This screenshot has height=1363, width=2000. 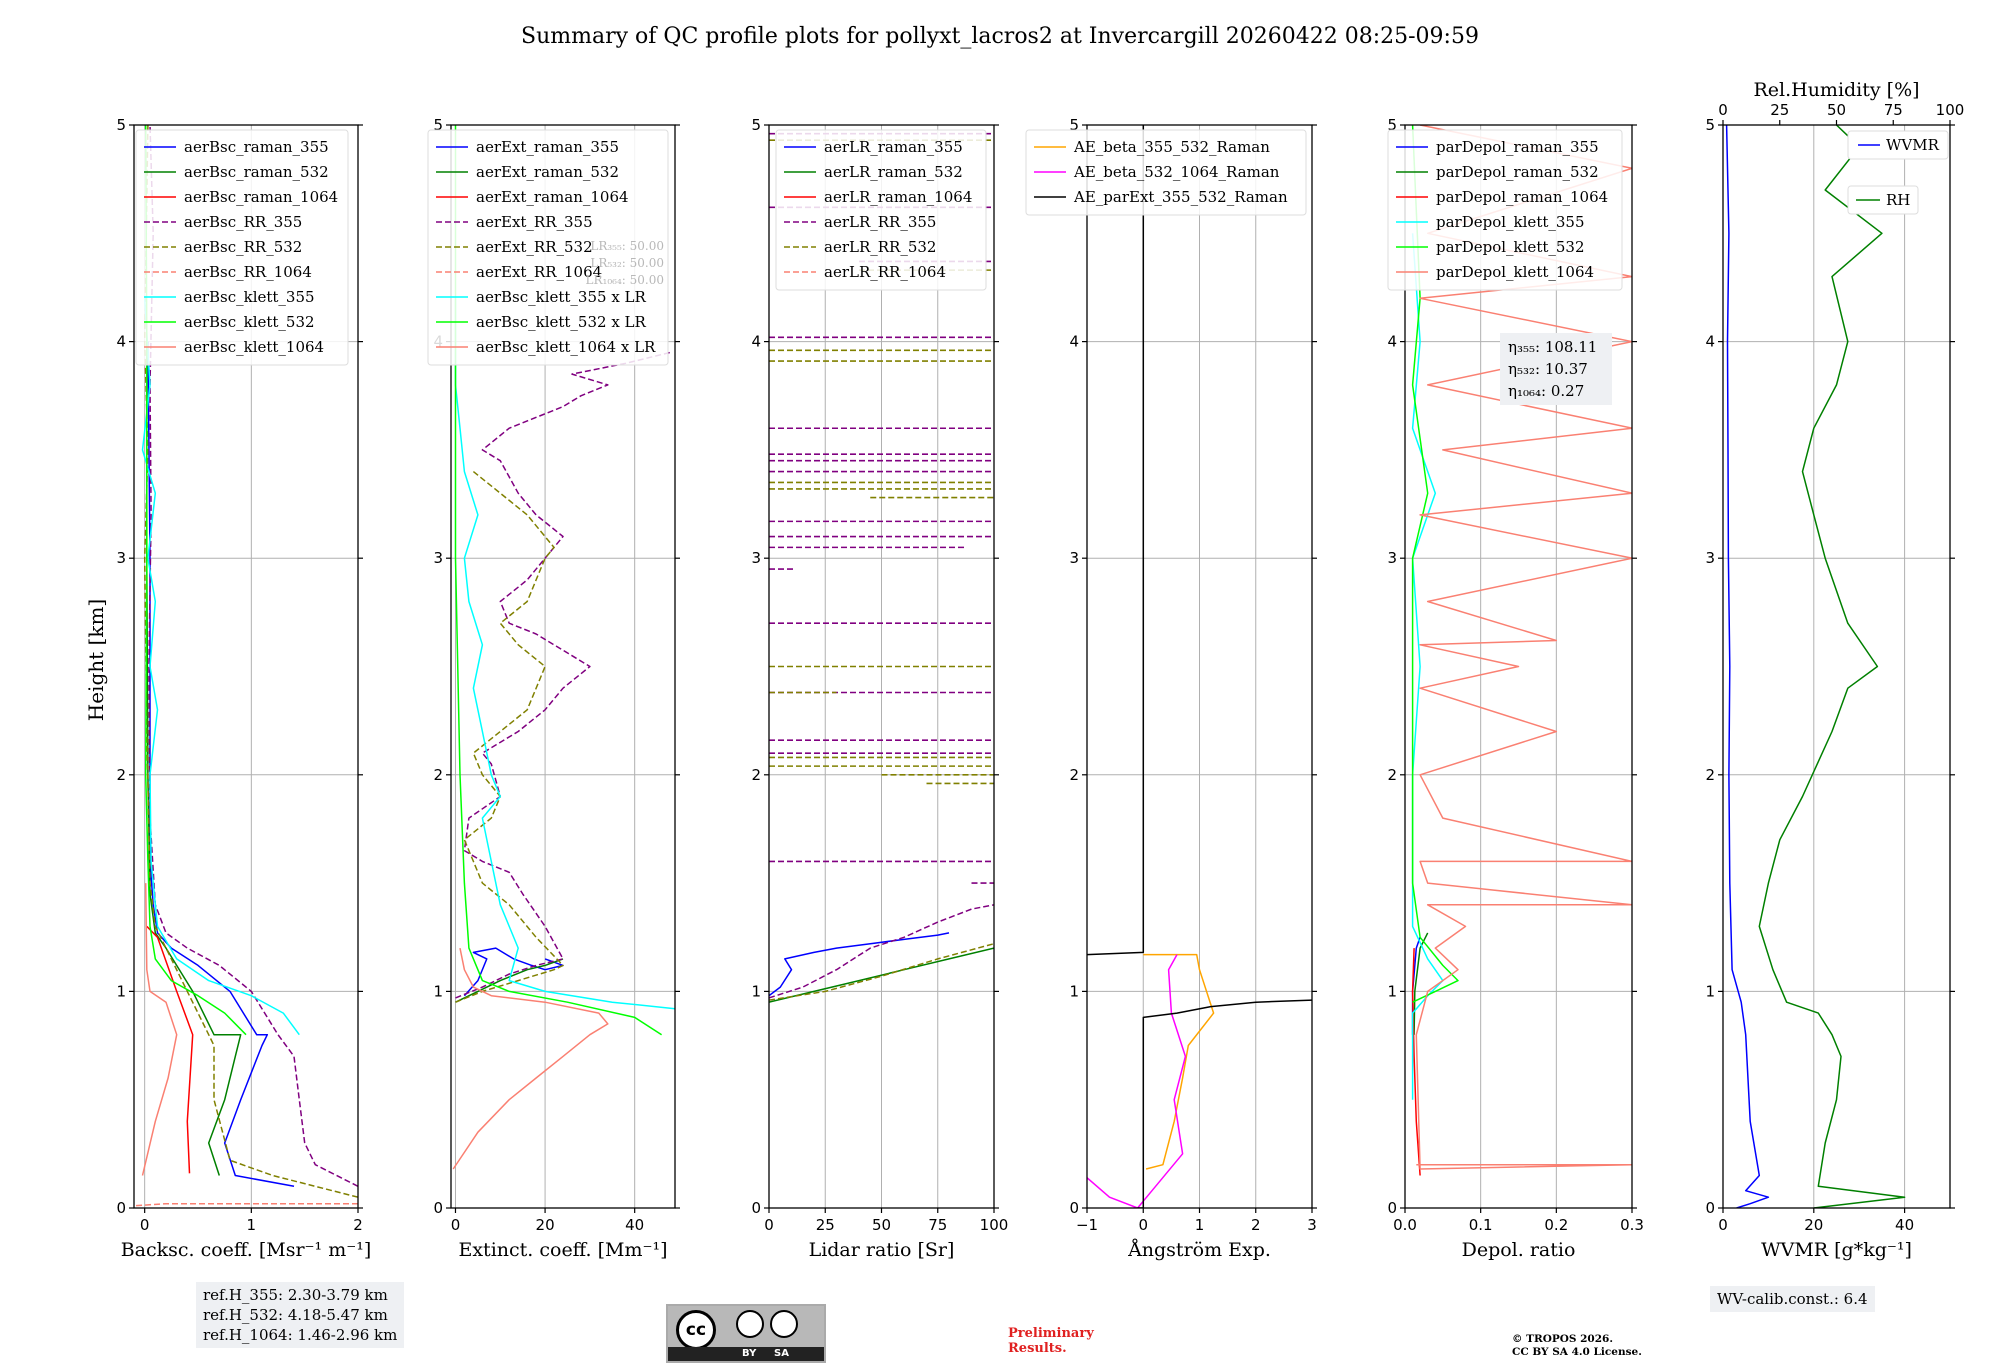 I want to click on series-rh, so click(x=1832, y=666).